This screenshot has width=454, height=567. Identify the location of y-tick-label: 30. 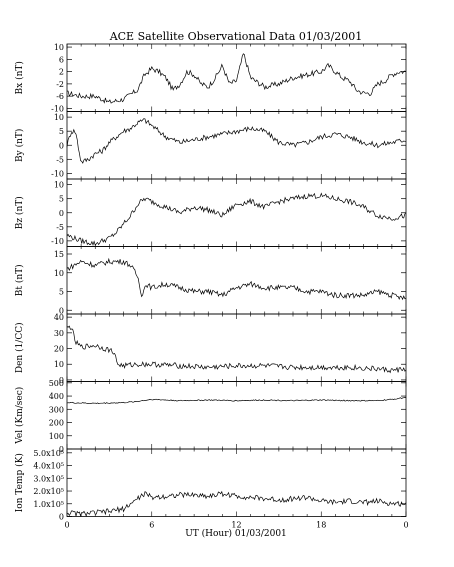
(59, 333).